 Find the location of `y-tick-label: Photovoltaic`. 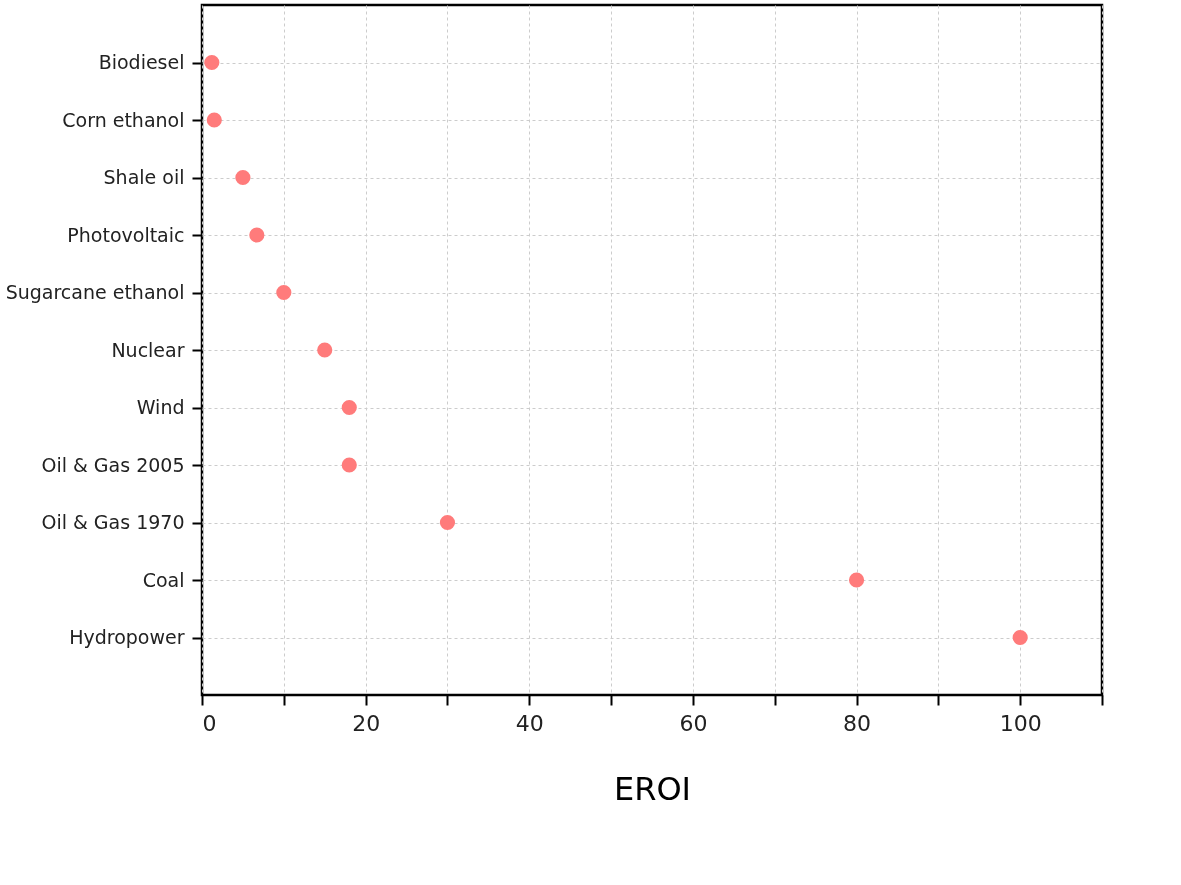

y-tick-label: Photovoltaic is located at coordinates (126, 234).